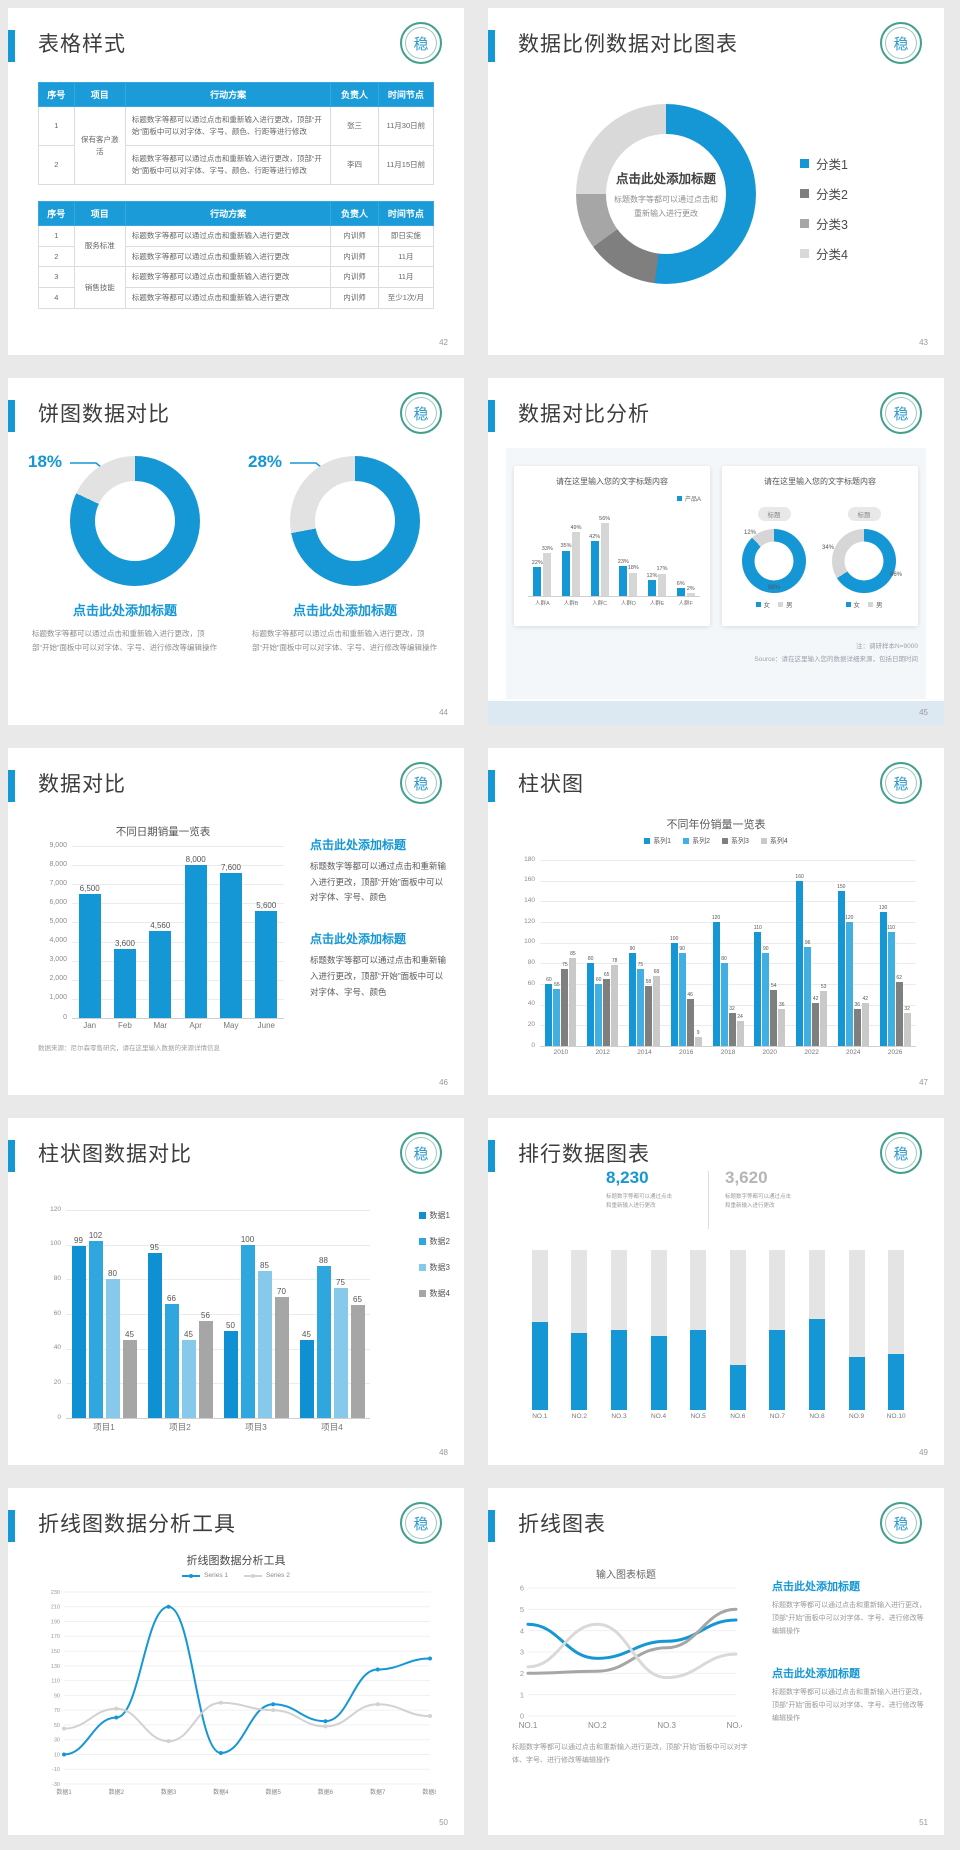 The width and height of the screenshot is (960, 1850). Describe the element at coordinates (571, 604) in the screenshot. I see `x-axis-label: 人群B` at that location.